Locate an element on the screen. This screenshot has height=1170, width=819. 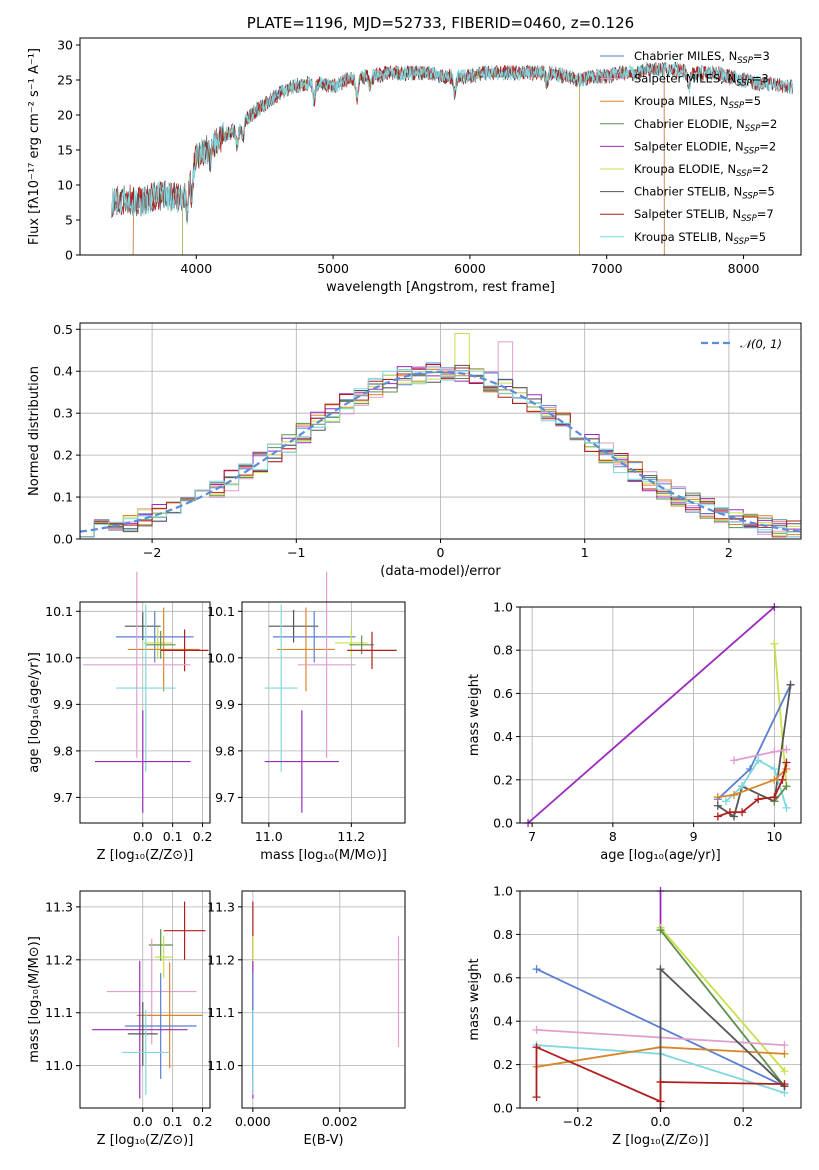
errorbar-point-salpeter_stelib is located at coordinates (184, 930).